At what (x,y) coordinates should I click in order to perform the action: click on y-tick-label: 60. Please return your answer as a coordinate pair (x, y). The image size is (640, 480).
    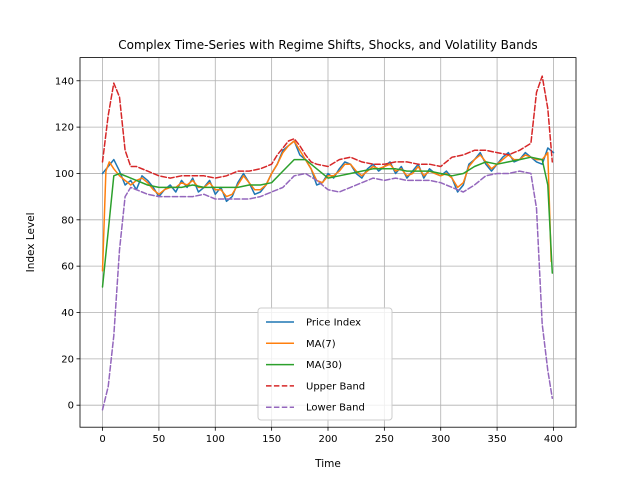
    Looking at the image, I should click on (67, 267).